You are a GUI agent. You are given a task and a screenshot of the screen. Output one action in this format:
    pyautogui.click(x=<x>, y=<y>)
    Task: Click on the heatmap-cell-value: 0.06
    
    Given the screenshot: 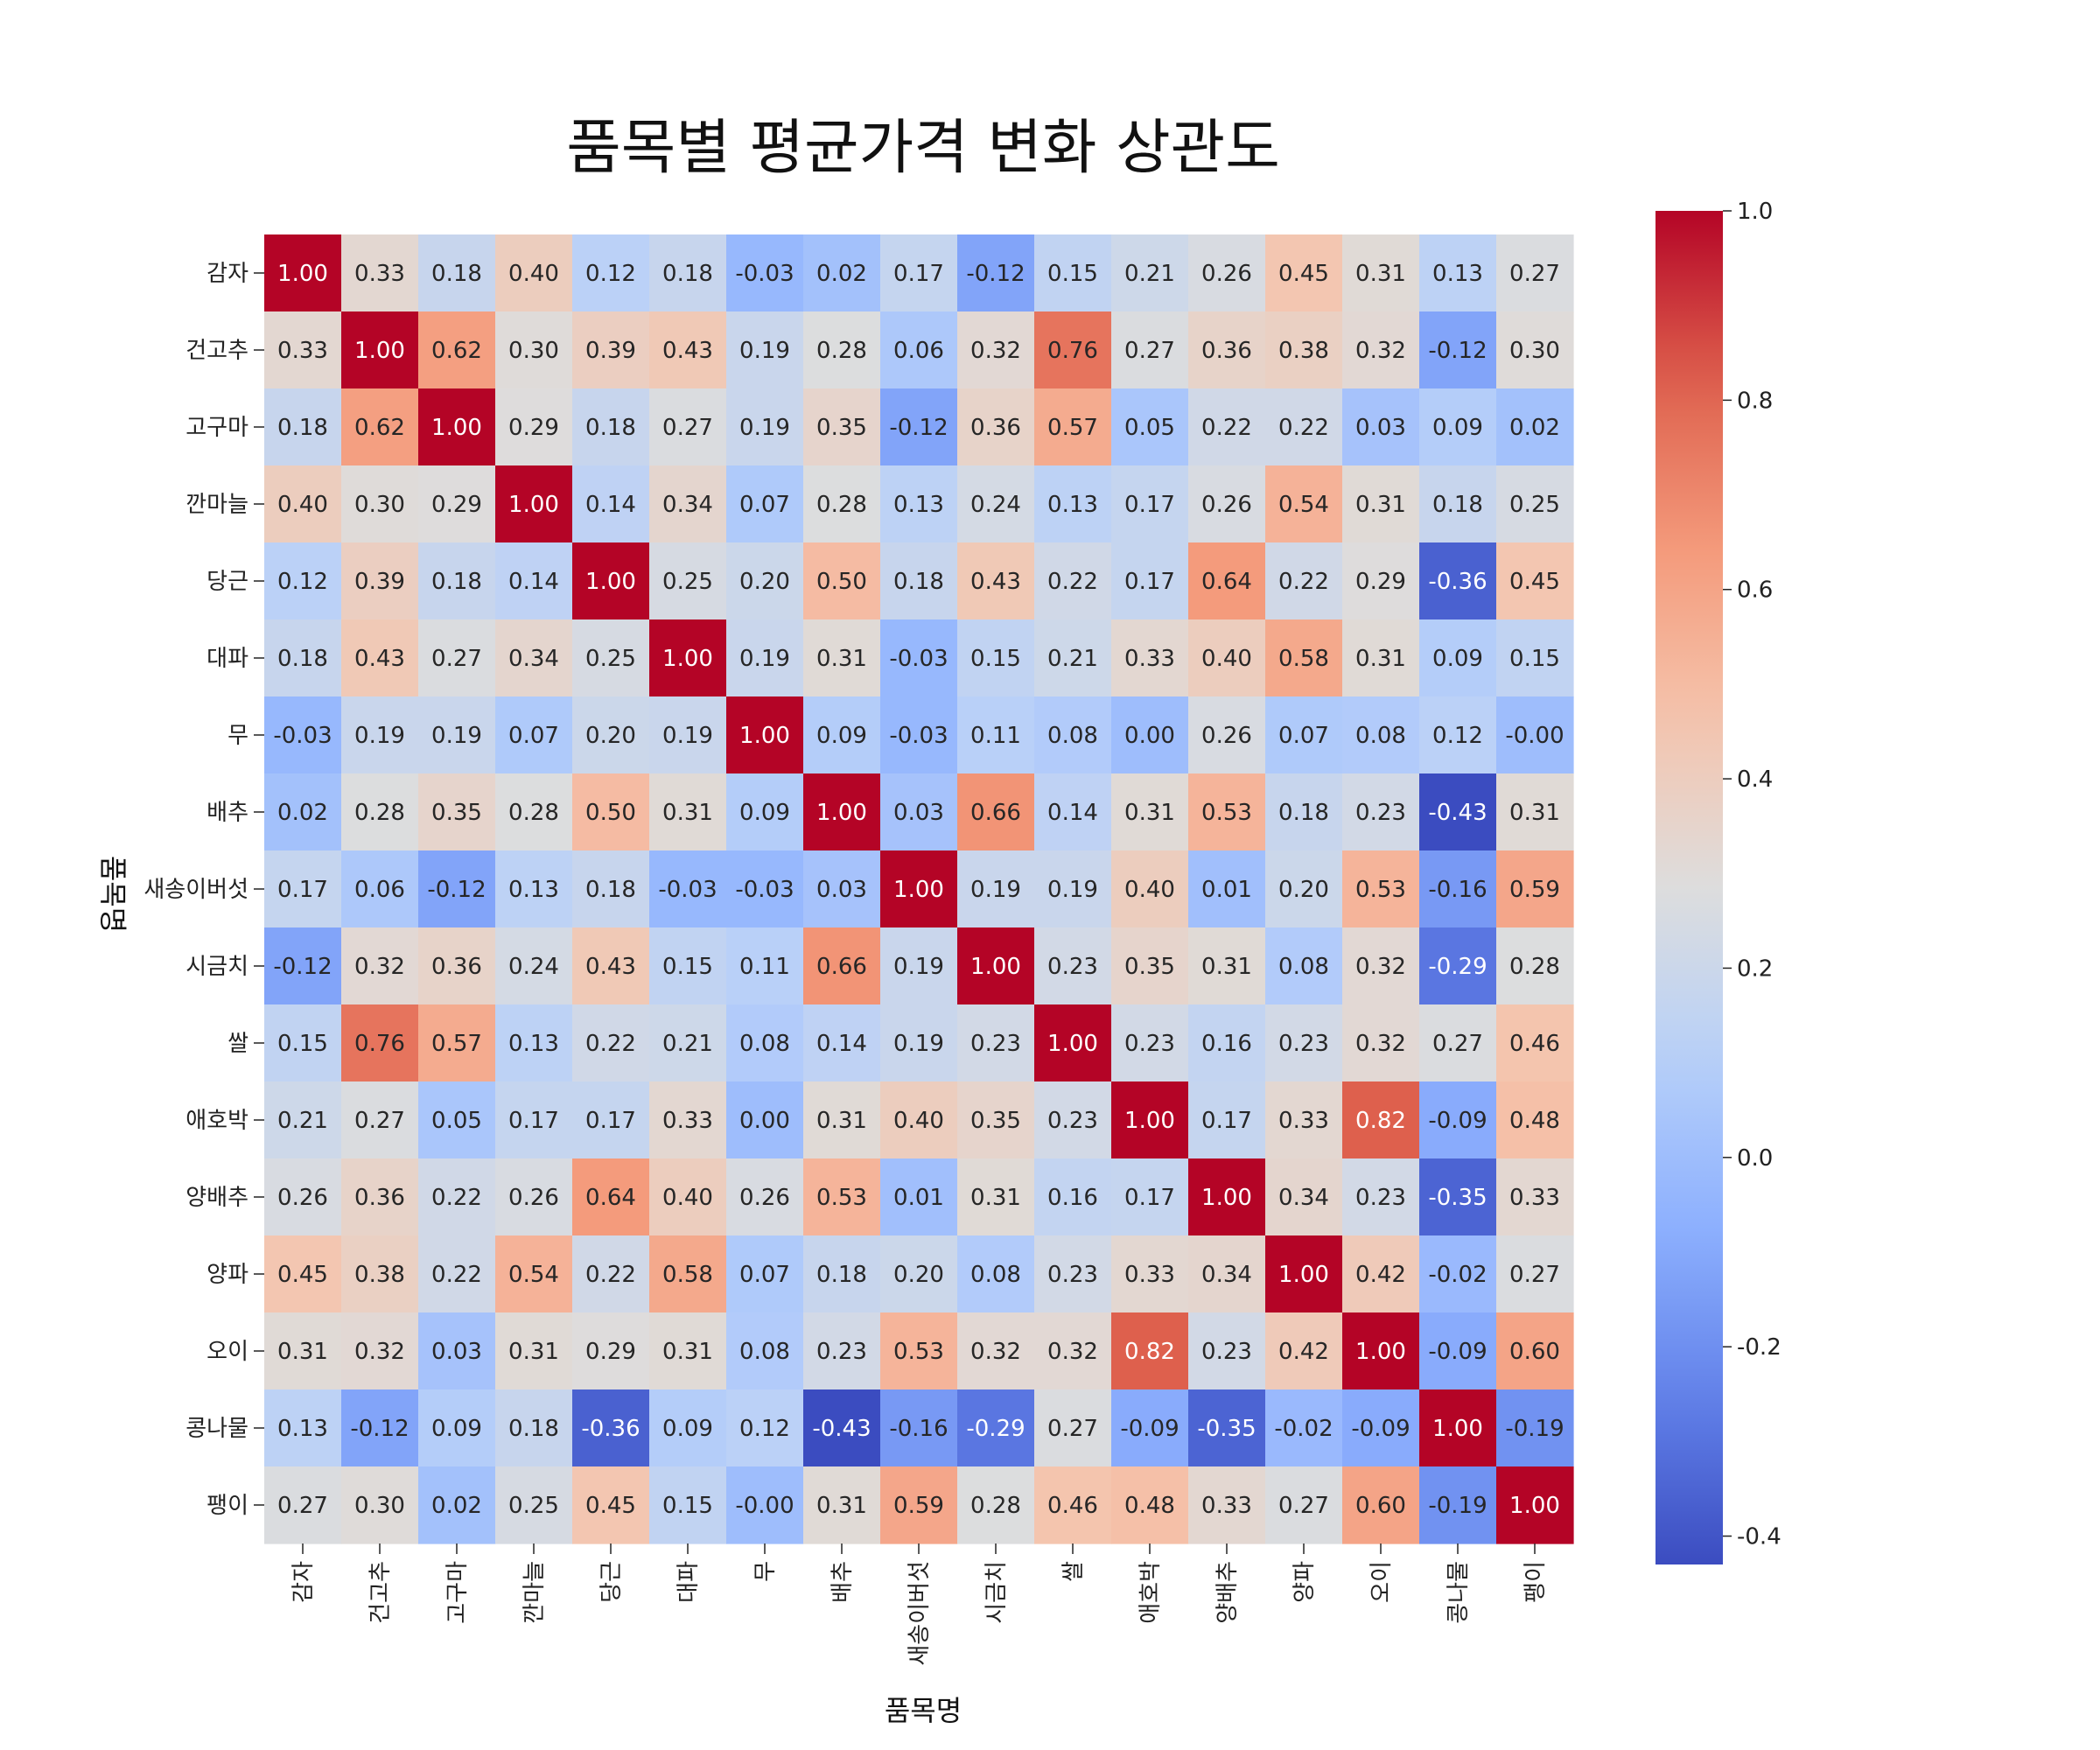 What is the action you would take?
    pyautogui.click(x=918, y=351)
    